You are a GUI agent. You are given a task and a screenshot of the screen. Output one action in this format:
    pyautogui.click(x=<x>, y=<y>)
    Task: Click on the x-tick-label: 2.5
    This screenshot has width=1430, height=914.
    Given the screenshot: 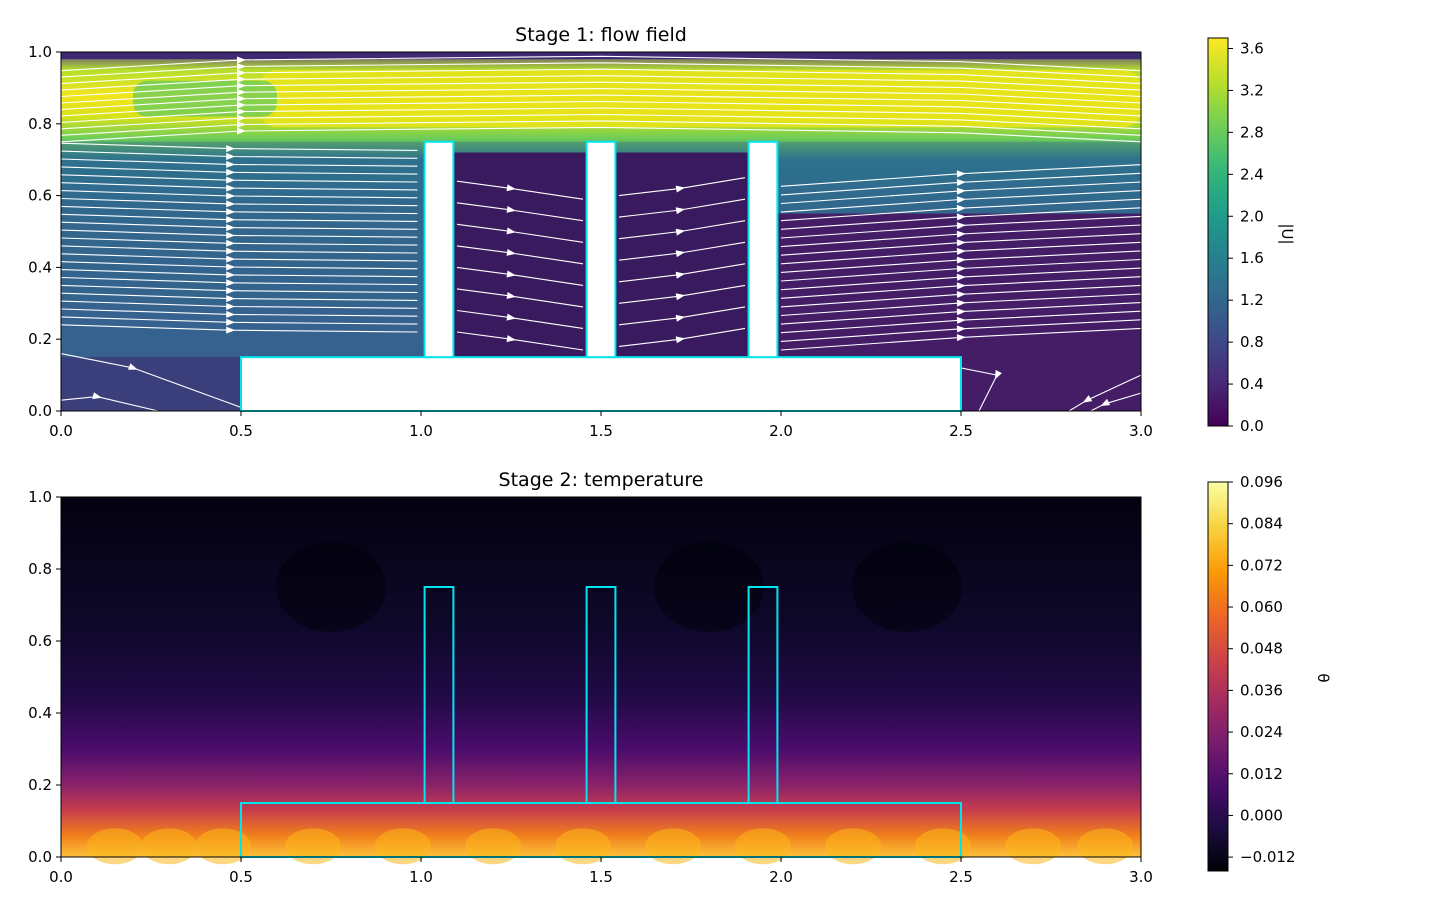 What is the action you would take?
    pyautogui.click(x=961, y=877)
    